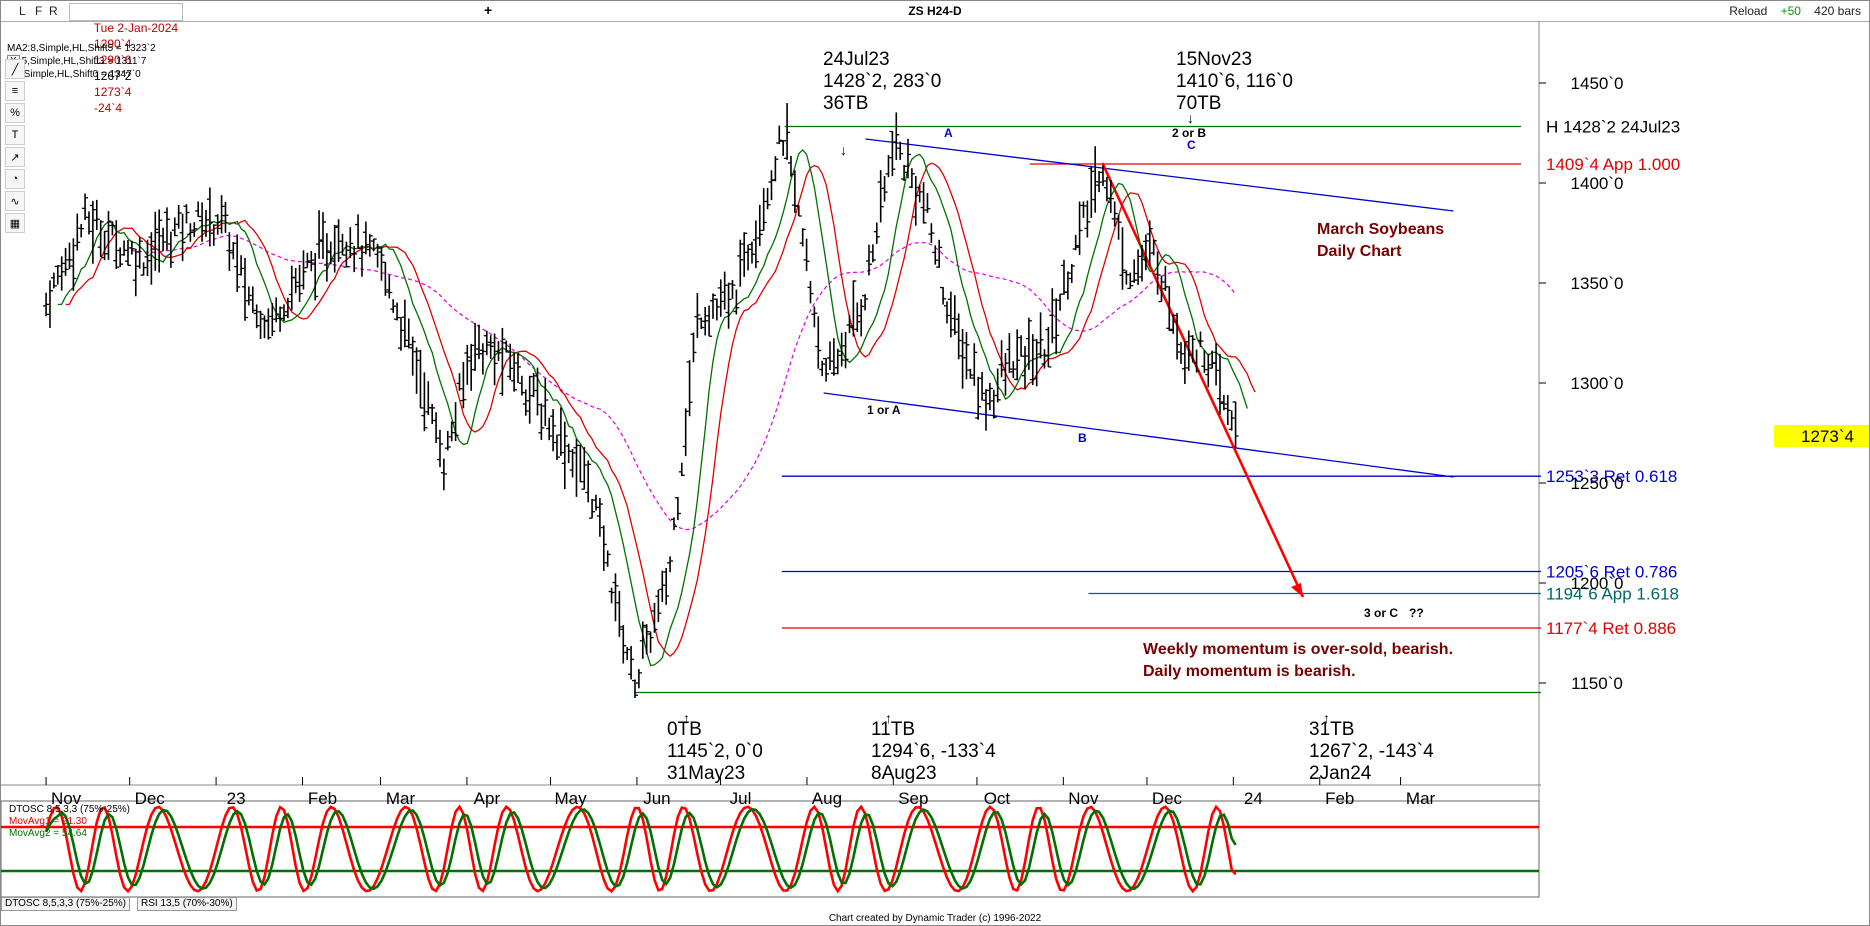  I want to click on quote-date: Tue 2-Jan-2024, so click(136, 28).